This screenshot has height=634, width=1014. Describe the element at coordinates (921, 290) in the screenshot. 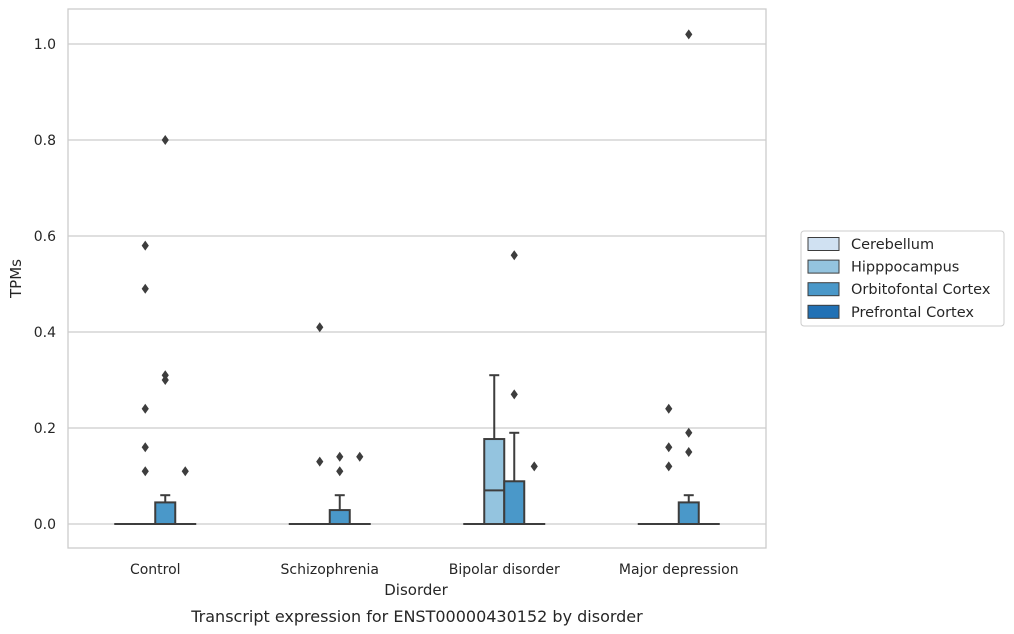

I see `legend-label: Orbitofontal Cortex` at that location.